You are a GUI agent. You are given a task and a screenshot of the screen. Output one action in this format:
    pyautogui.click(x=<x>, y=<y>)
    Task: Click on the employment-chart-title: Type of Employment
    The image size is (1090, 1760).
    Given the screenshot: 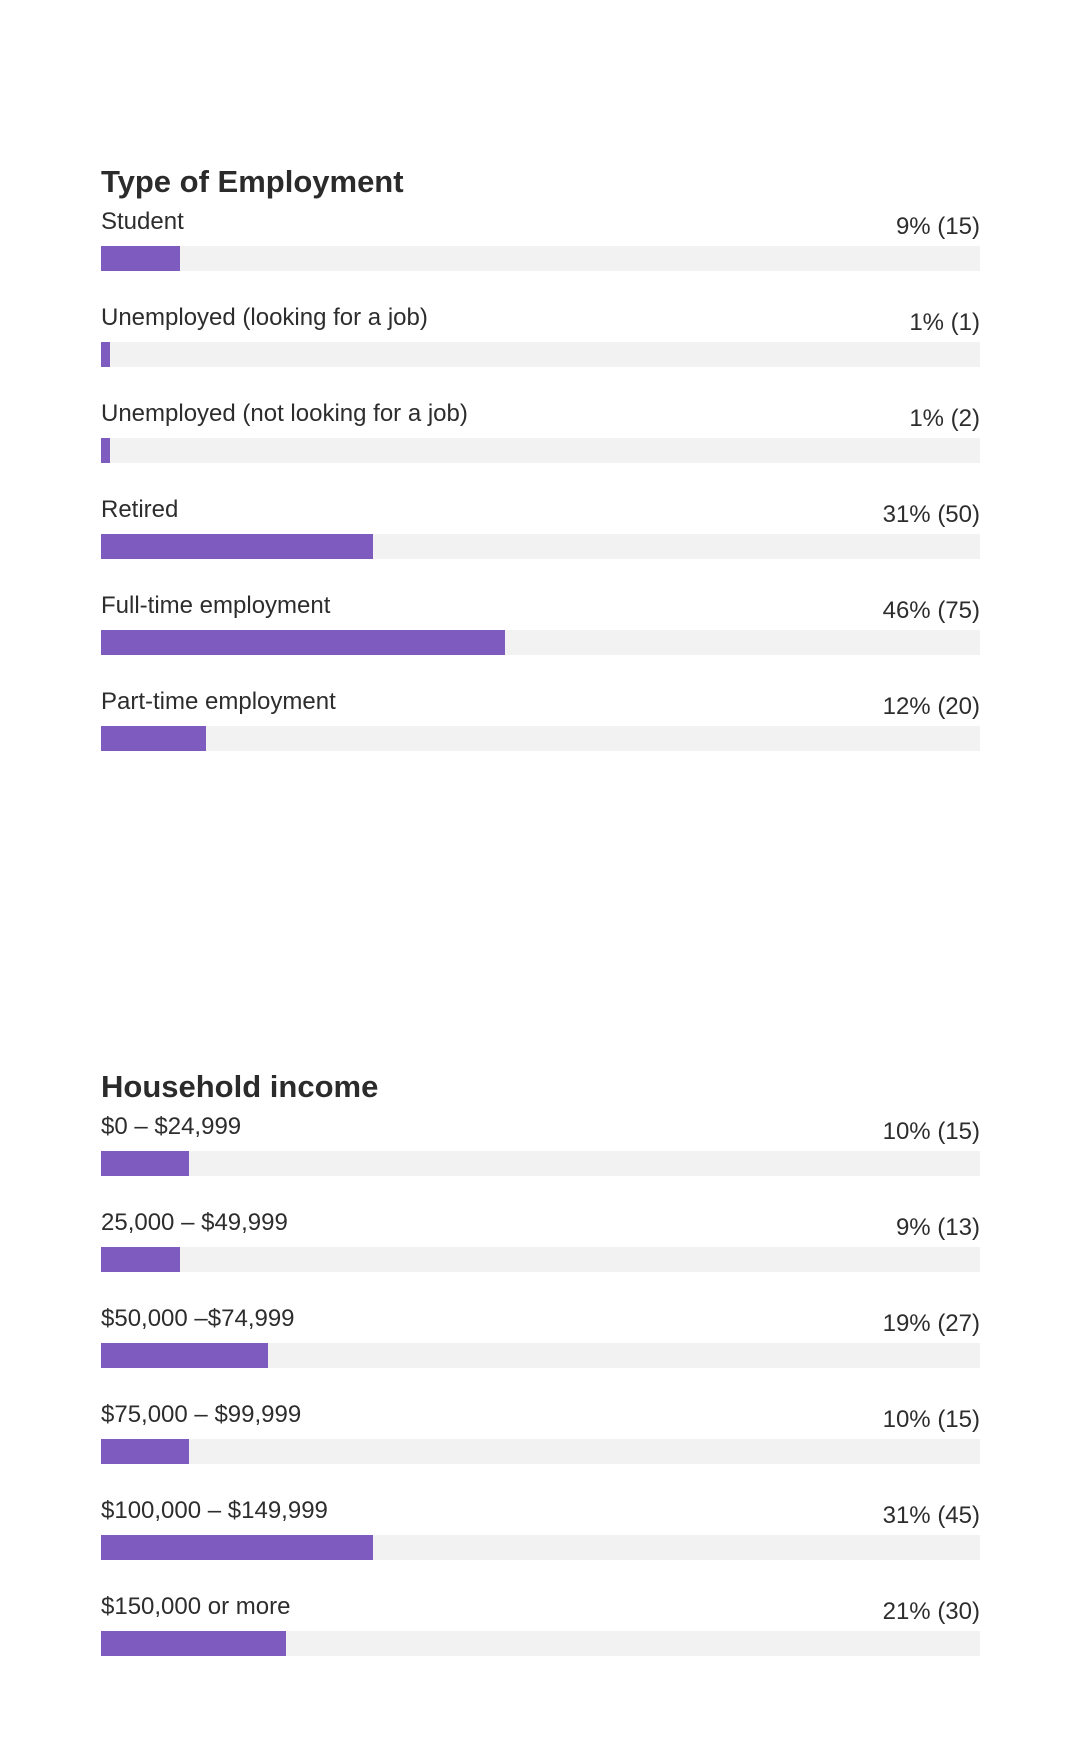 What is the action you would take?
    pyautogui.click(x=252, y=181)
    